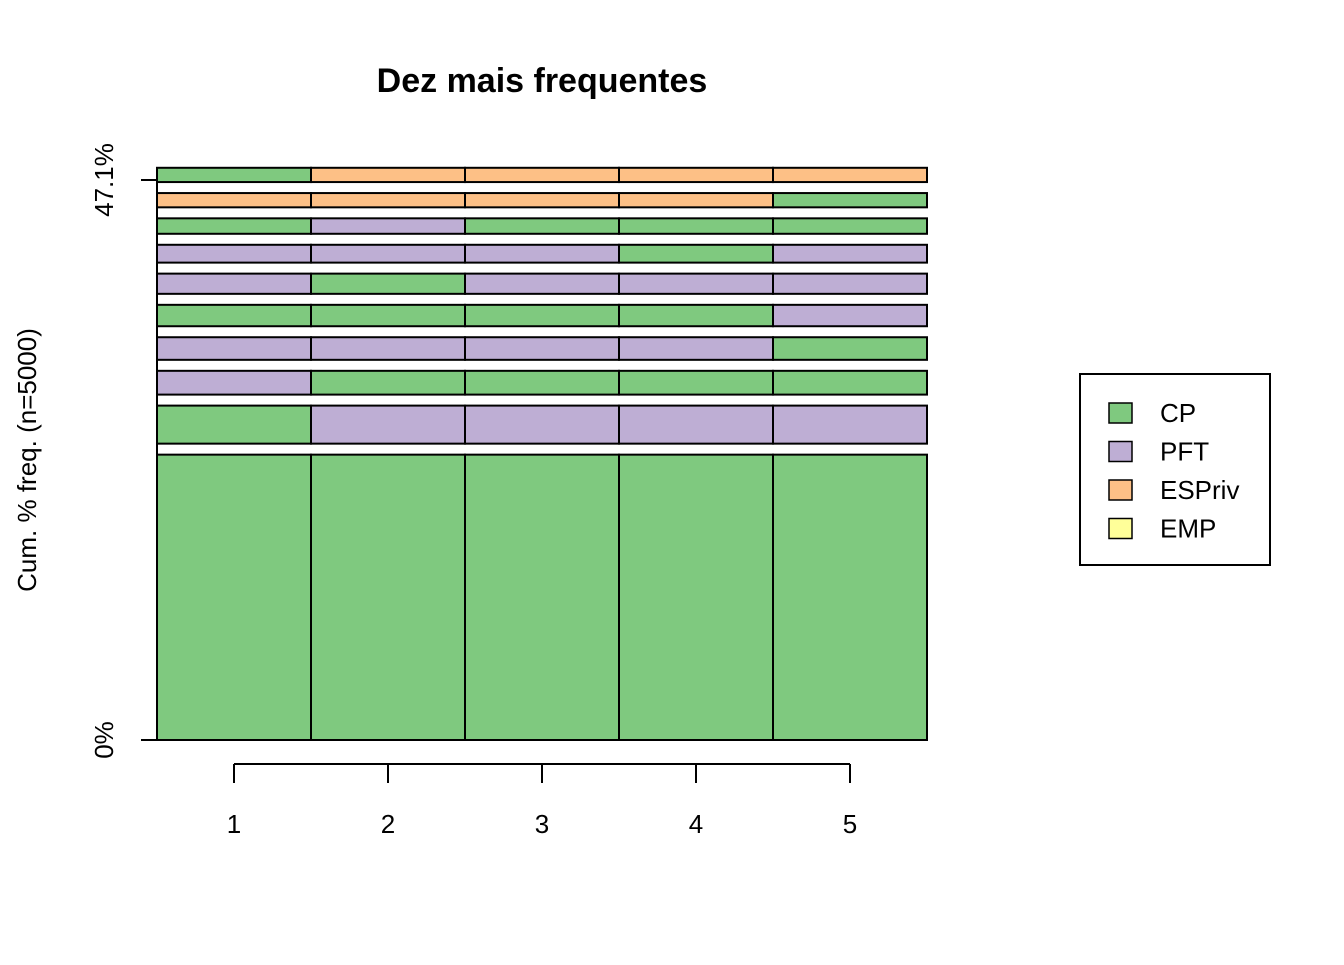 The width and height of the screenshot is (1344, 965). What do you see at coordinates (1178, 413) in the screenshot?
I see `legend-label-cp: CP` at bounding box center [1178, 413].